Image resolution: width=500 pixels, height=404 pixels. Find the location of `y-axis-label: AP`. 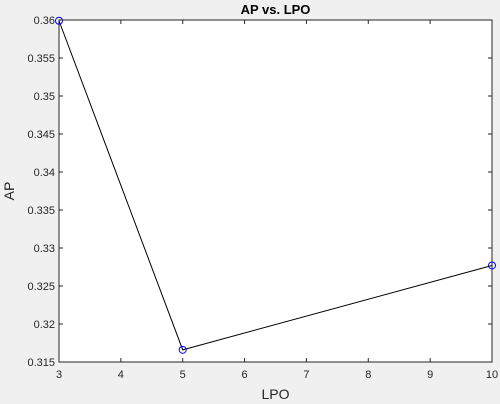

y-axis-label: AP is located at coordinates (9, 191).